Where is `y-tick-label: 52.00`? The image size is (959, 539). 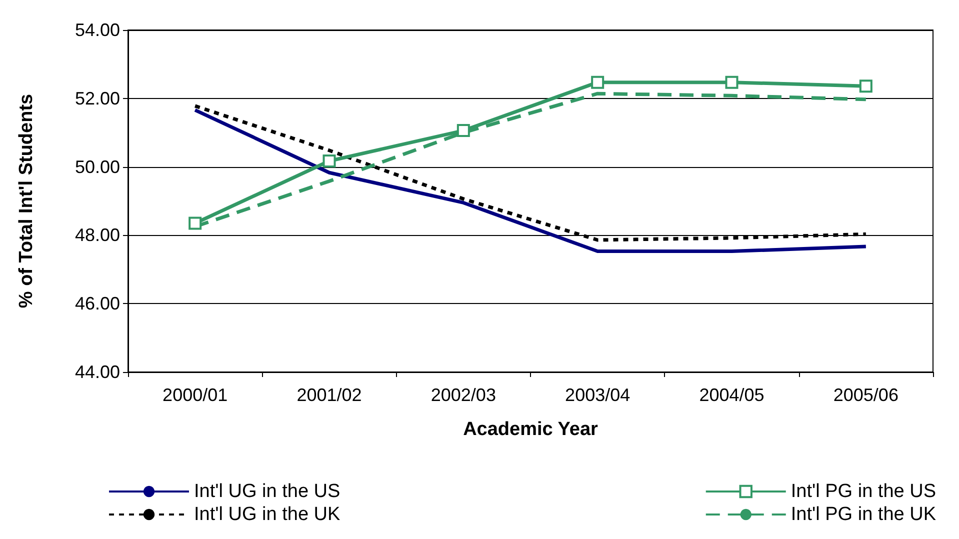 y-tick-label: 52.00 is located at coordinates (97, 98).